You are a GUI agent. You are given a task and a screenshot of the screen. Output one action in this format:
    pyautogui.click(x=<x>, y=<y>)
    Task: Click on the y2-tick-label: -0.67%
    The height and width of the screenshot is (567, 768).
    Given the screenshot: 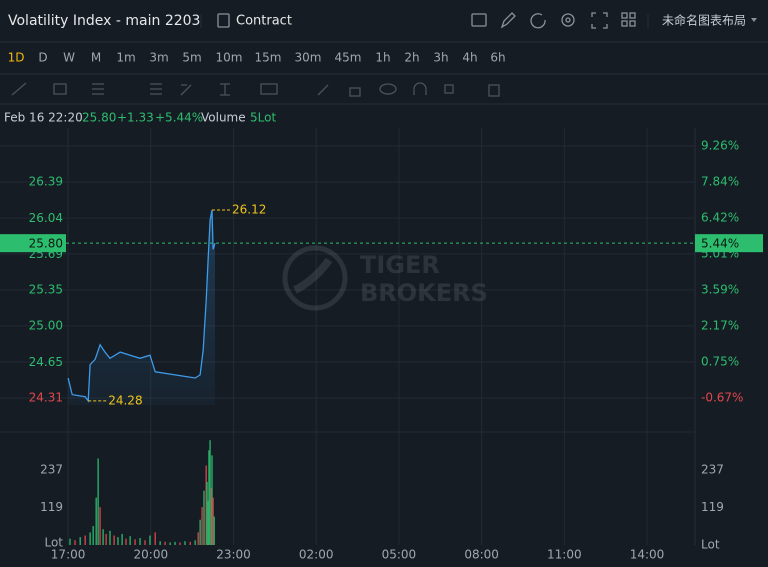 What is the action you would take?
    pyautogui.click(x=722, y=397)
    